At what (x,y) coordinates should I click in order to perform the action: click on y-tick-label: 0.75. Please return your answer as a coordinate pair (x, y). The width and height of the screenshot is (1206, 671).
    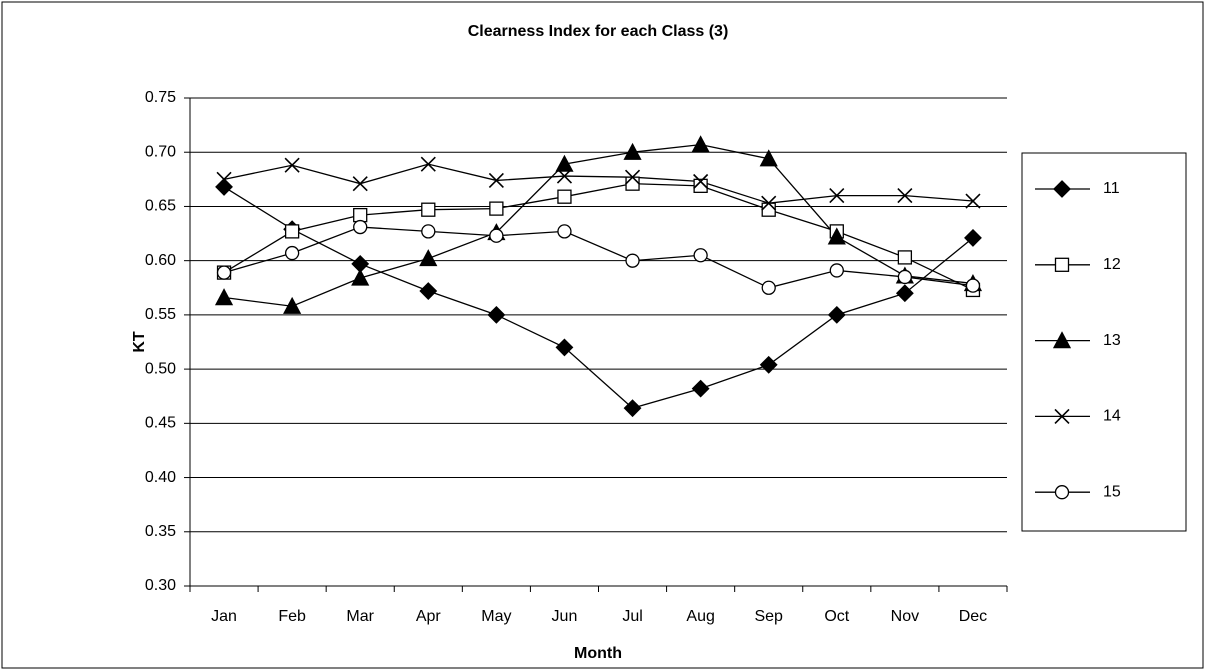
    Looking at the image, I should click on (160, 97).